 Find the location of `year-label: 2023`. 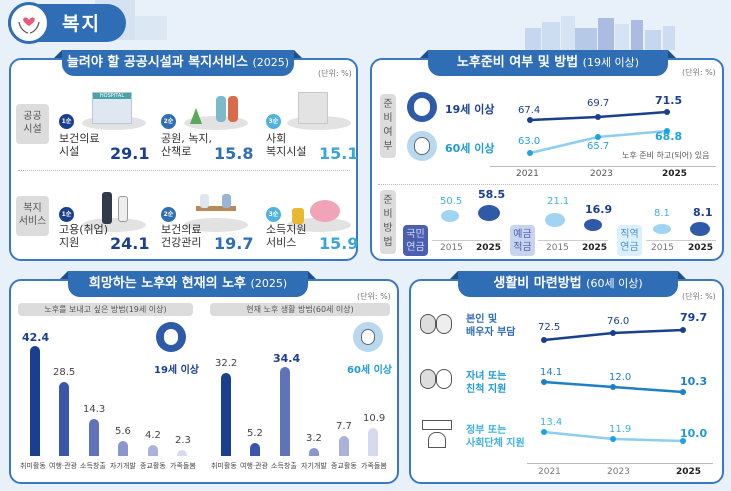

year-label: 2023 is located at coordinates (601, 174).